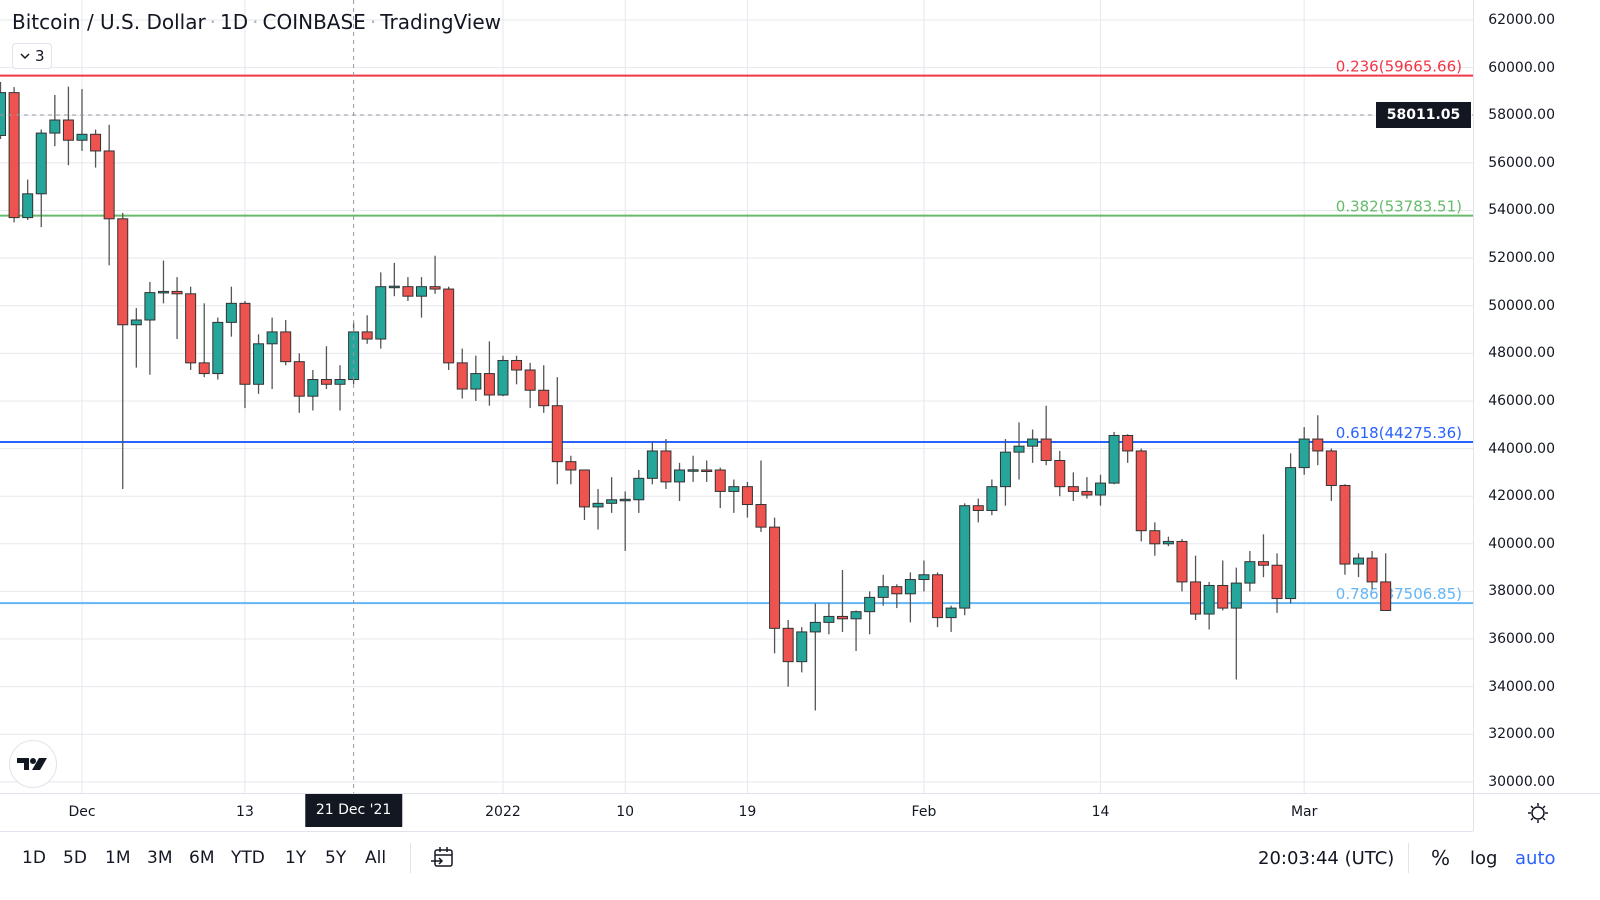  What do you see at coordinates (234, 22) in the screenshot?
I see `interval: 1D` at bounding box center [234, 22].